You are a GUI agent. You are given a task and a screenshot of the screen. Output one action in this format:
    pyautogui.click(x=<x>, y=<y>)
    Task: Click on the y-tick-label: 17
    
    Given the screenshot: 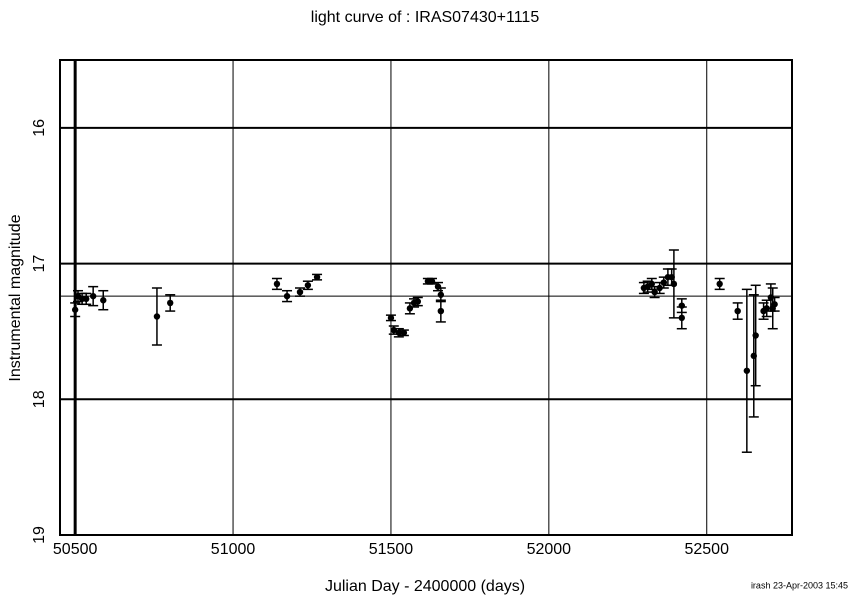 What is the action you would take?
    pyautogui.click(x=39, y=264)
    